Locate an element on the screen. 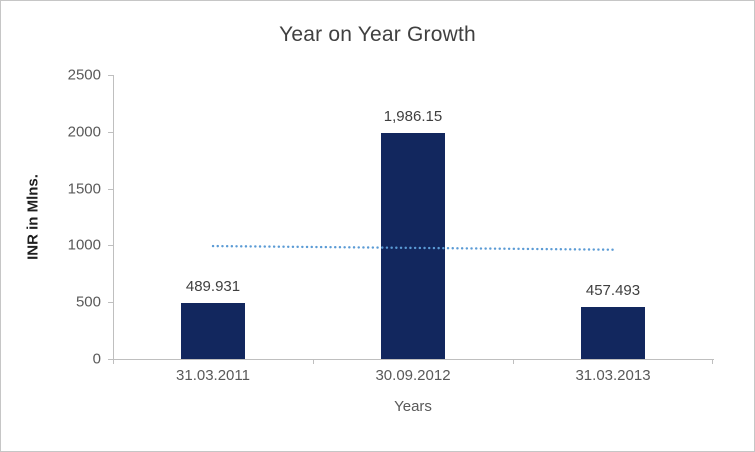 The image size is (755, 452). y-tick-label: 2500 is located at coordinates (84, 75).